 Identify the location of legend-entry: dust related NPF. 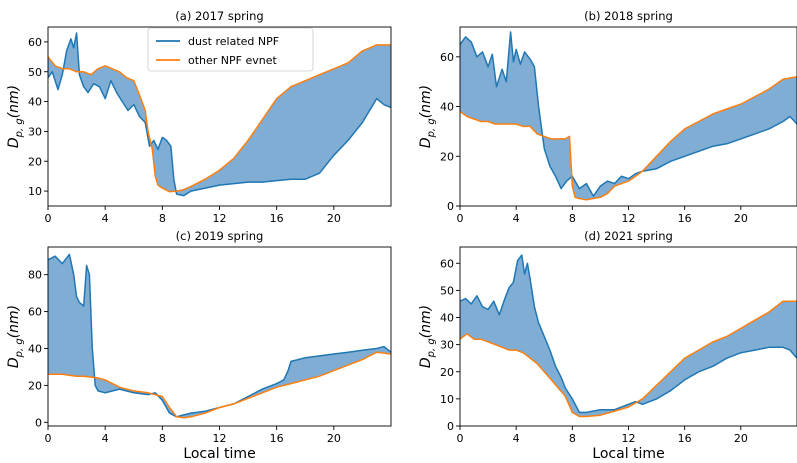
(233, 41).